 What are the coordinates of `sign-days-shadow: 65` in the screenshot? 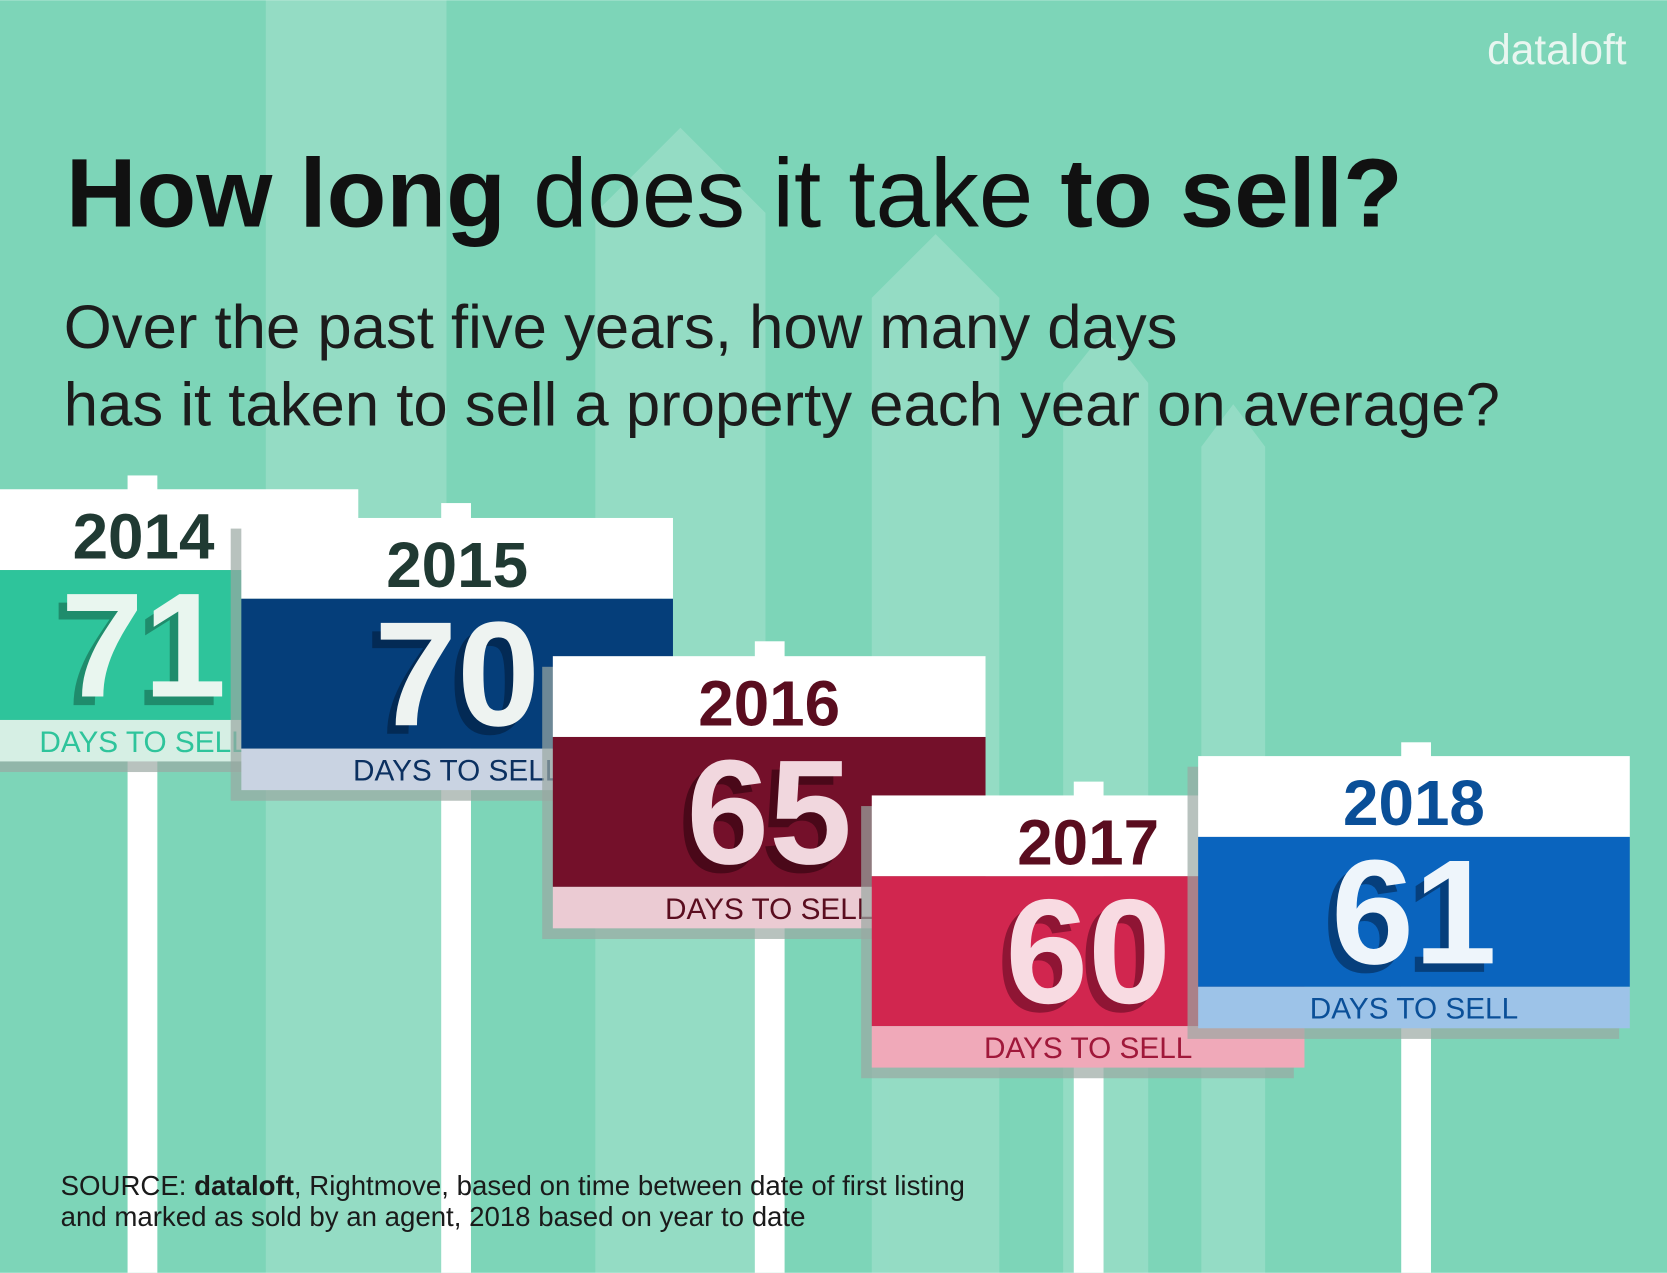 It's located at (761, 820).